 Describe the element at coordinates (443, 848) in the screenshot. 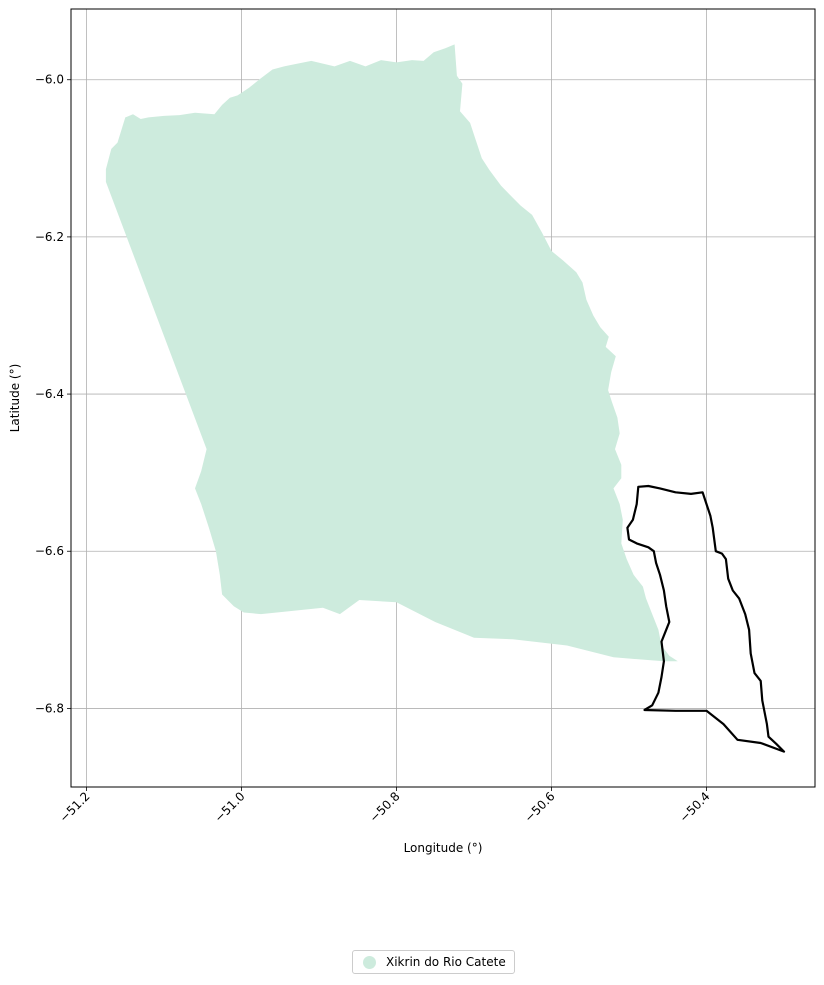

I see `x-axis-label: Longitude (°)` at that location.